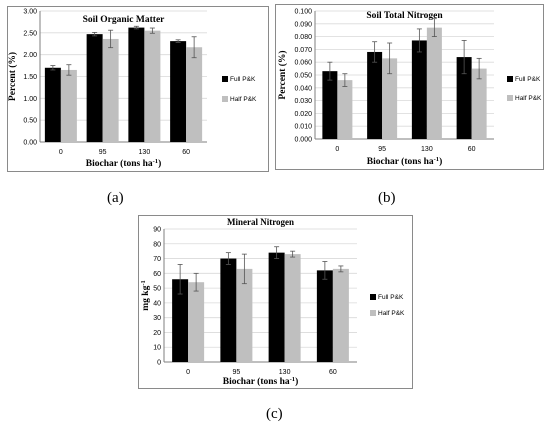 The image size is (550, 429). I want to click on y-tick-label: 0.010, so click(303, 127).